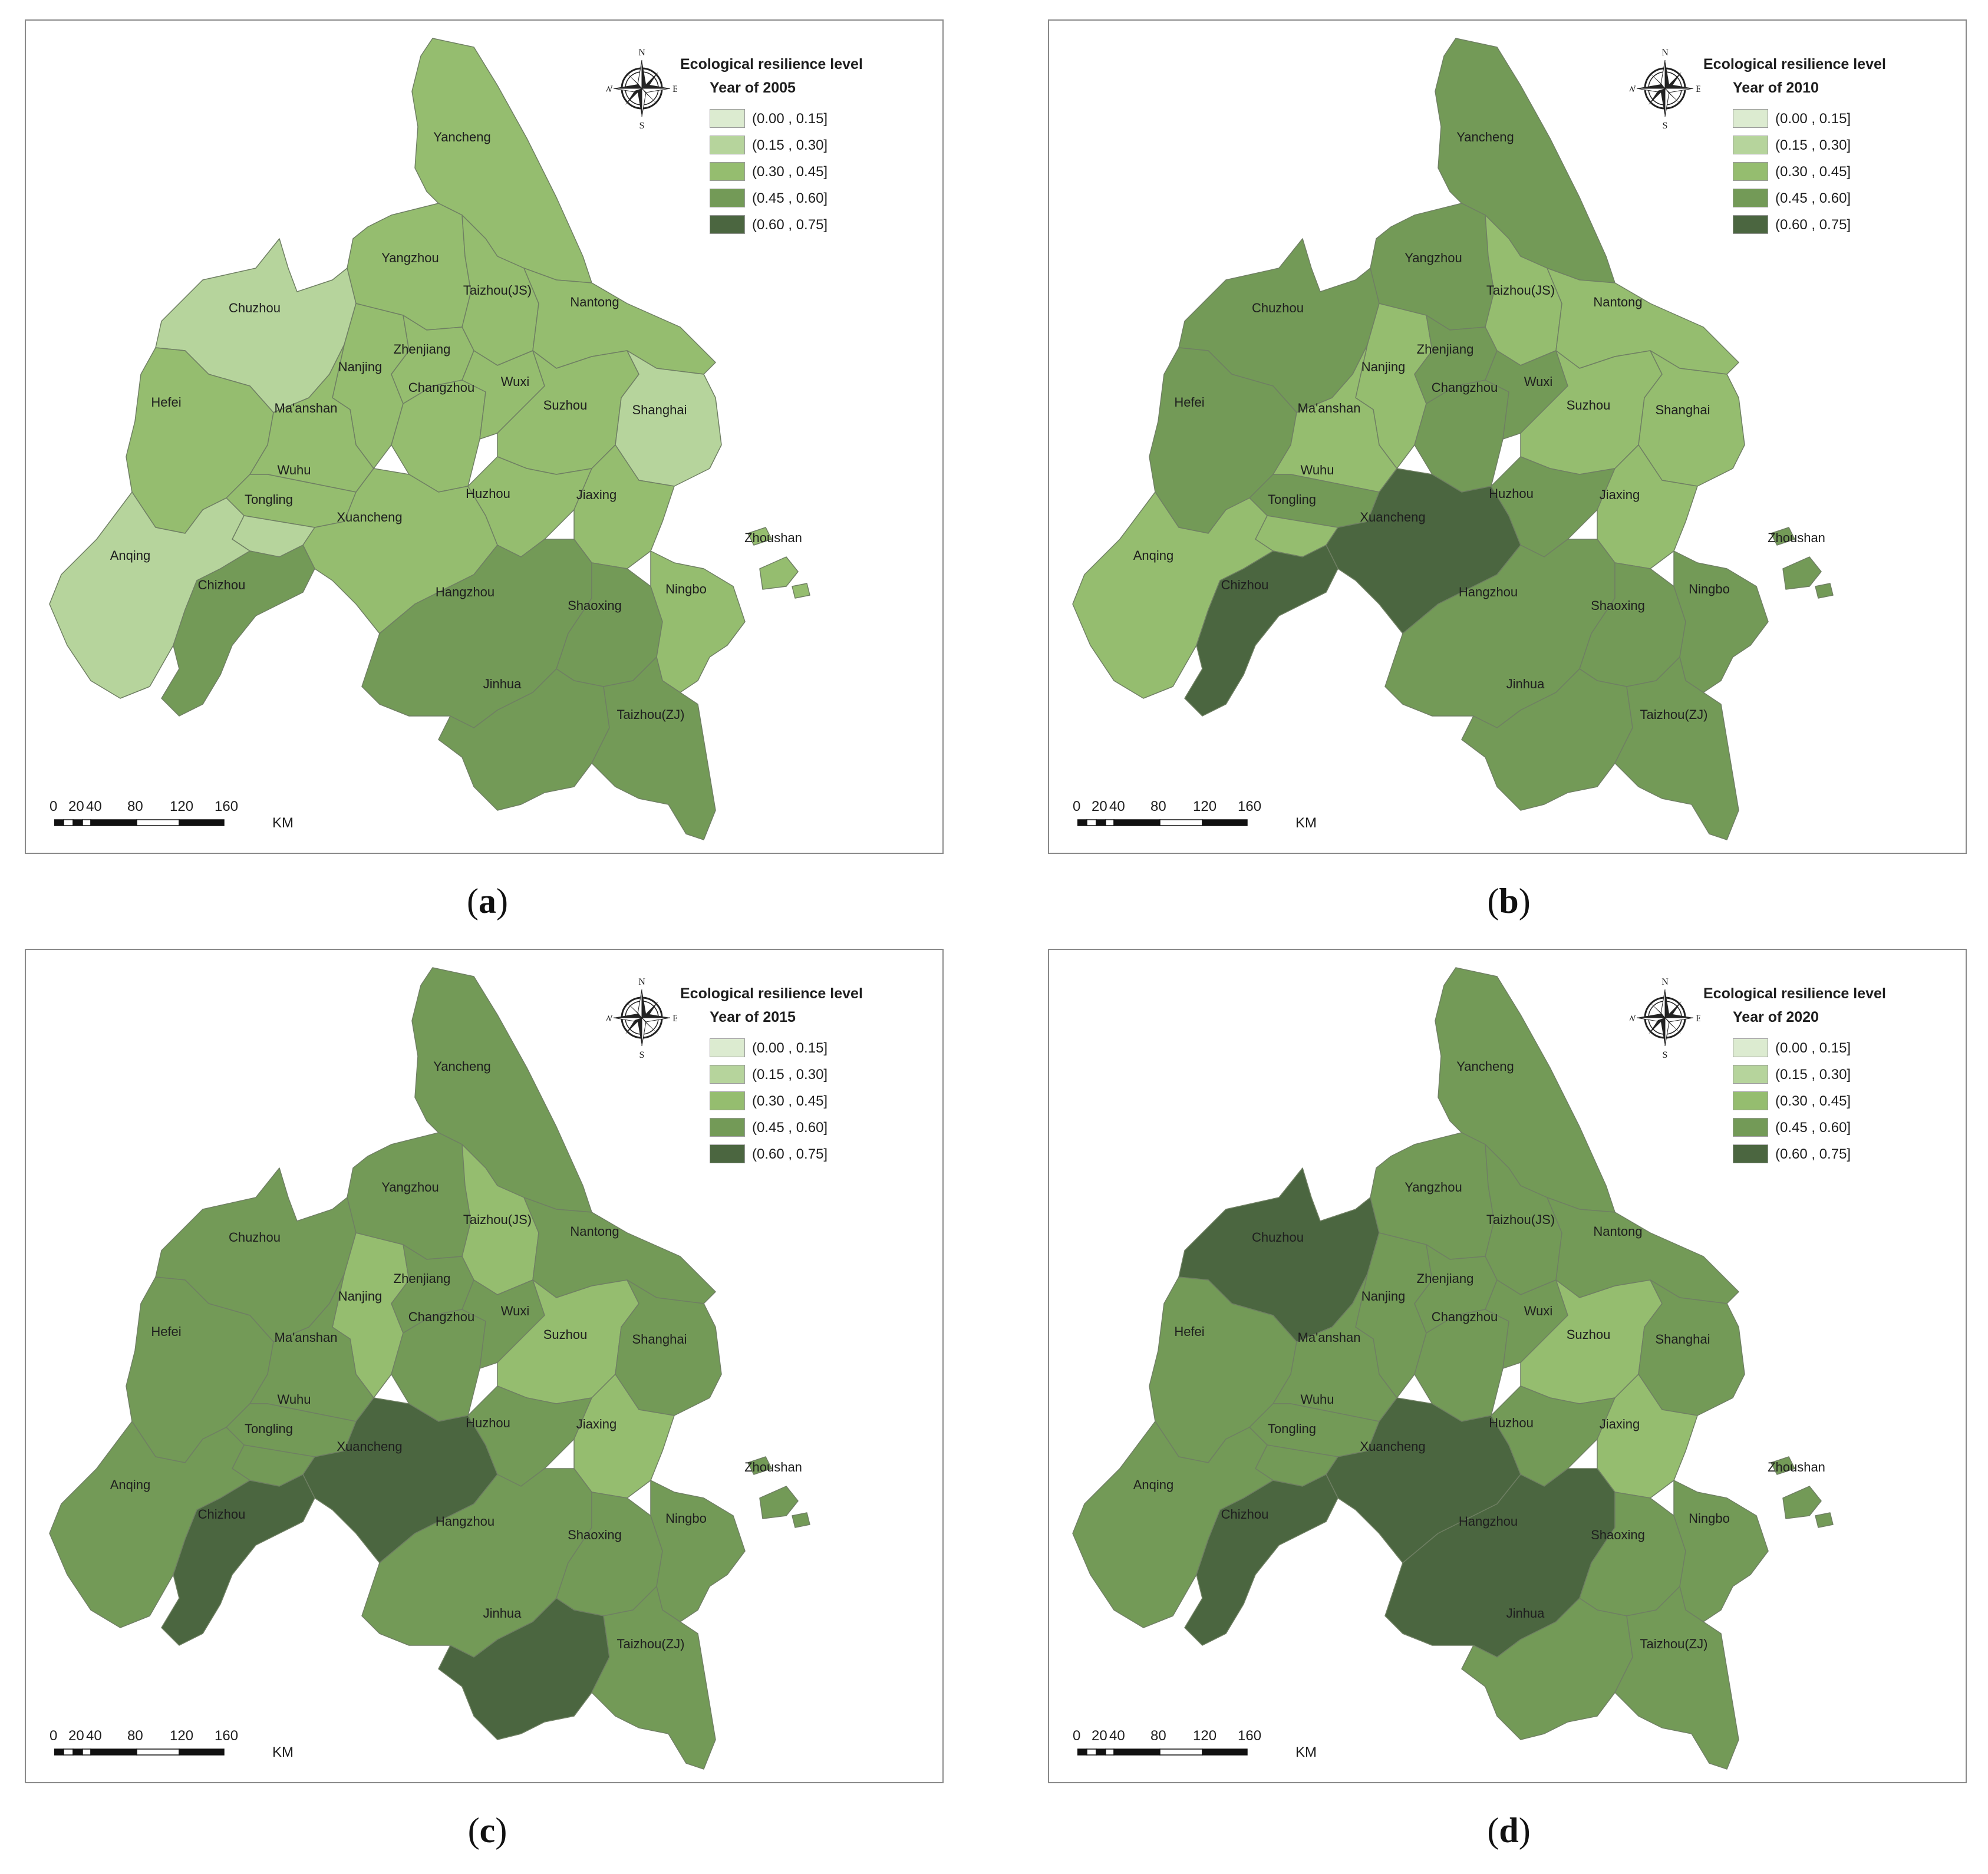 This screenshot has width=1988, height=1874. What do you see at coordinates (54, 806) in the screenshot?
I see `scale-tick-label: 0` at bounding box center [54, 806].